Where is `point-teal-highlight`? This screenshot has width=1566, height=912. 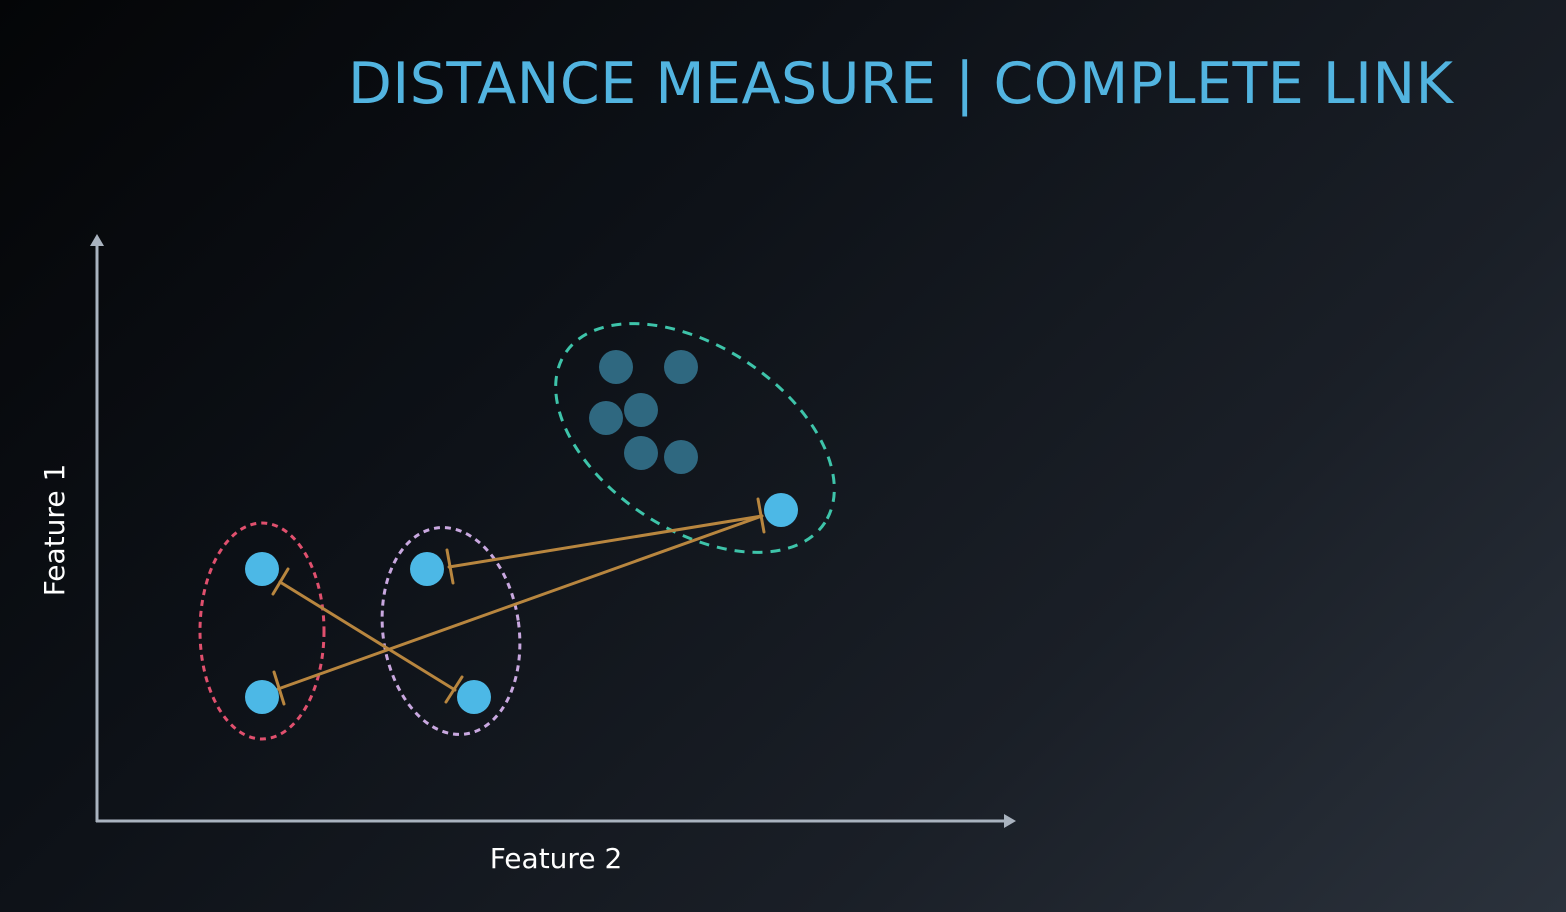
point-teal-highlight is located at coordinates (781, 510).